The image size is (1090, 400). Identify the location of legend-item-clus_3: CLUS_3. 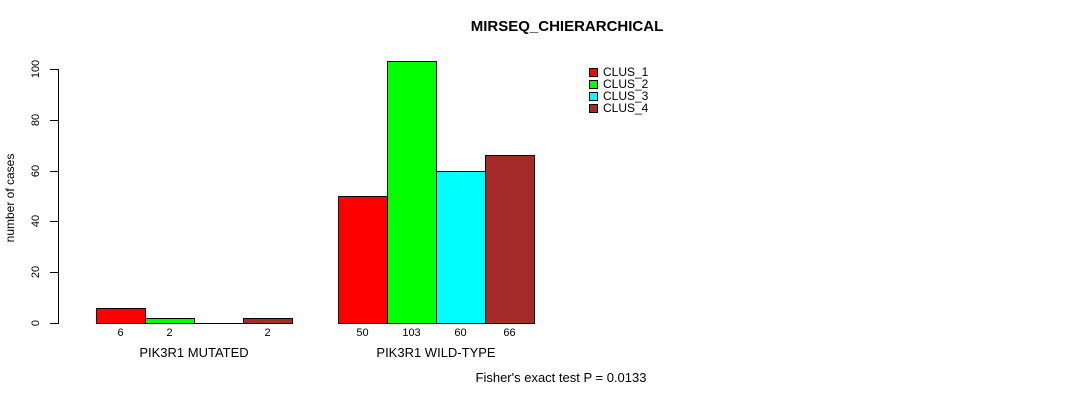
(618, 96).